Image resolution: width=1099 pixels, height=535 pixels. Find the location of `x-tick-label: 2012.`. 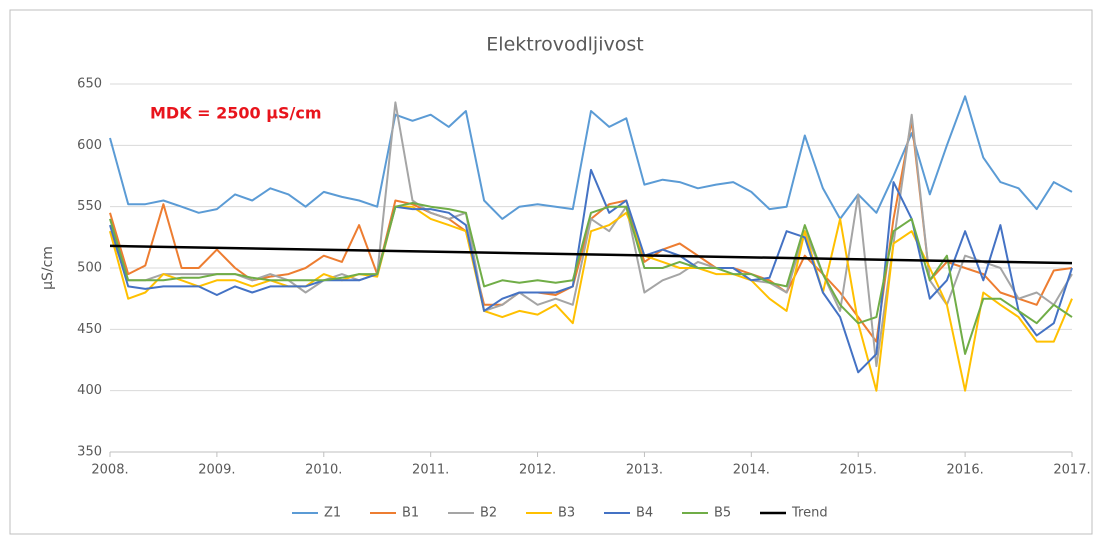

x-tick-label: 2012. is located at coordinates (537, 470).